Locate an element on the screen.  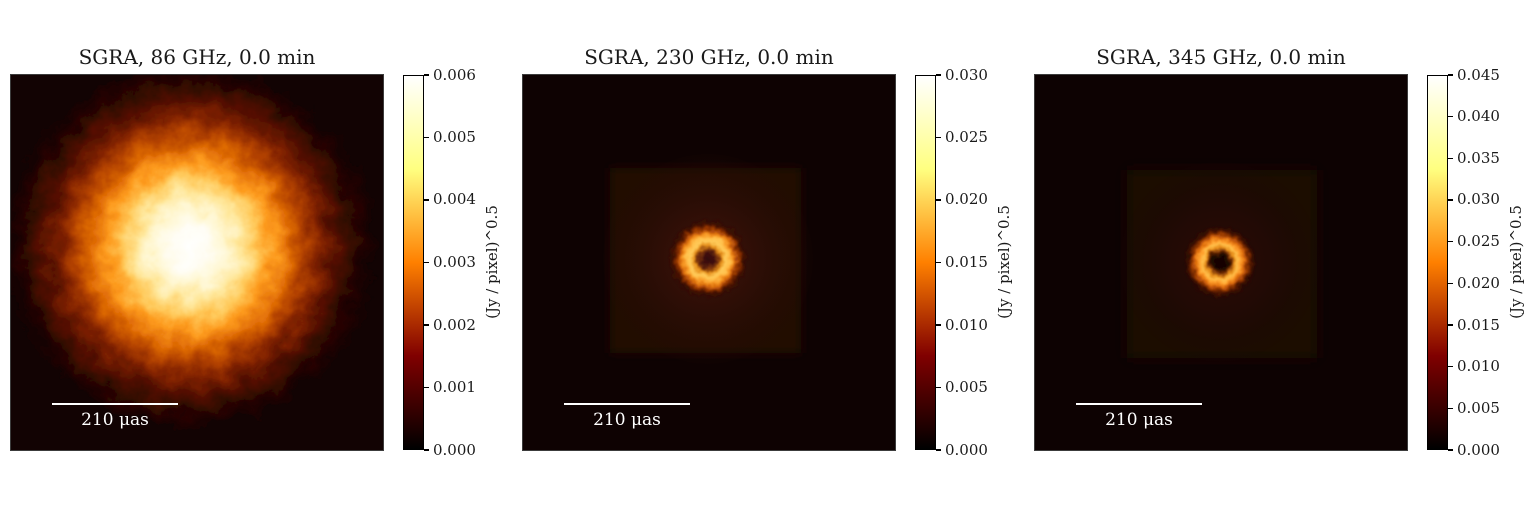
colorbar-tick: 0.045 is located at coordinates (1474, 75).